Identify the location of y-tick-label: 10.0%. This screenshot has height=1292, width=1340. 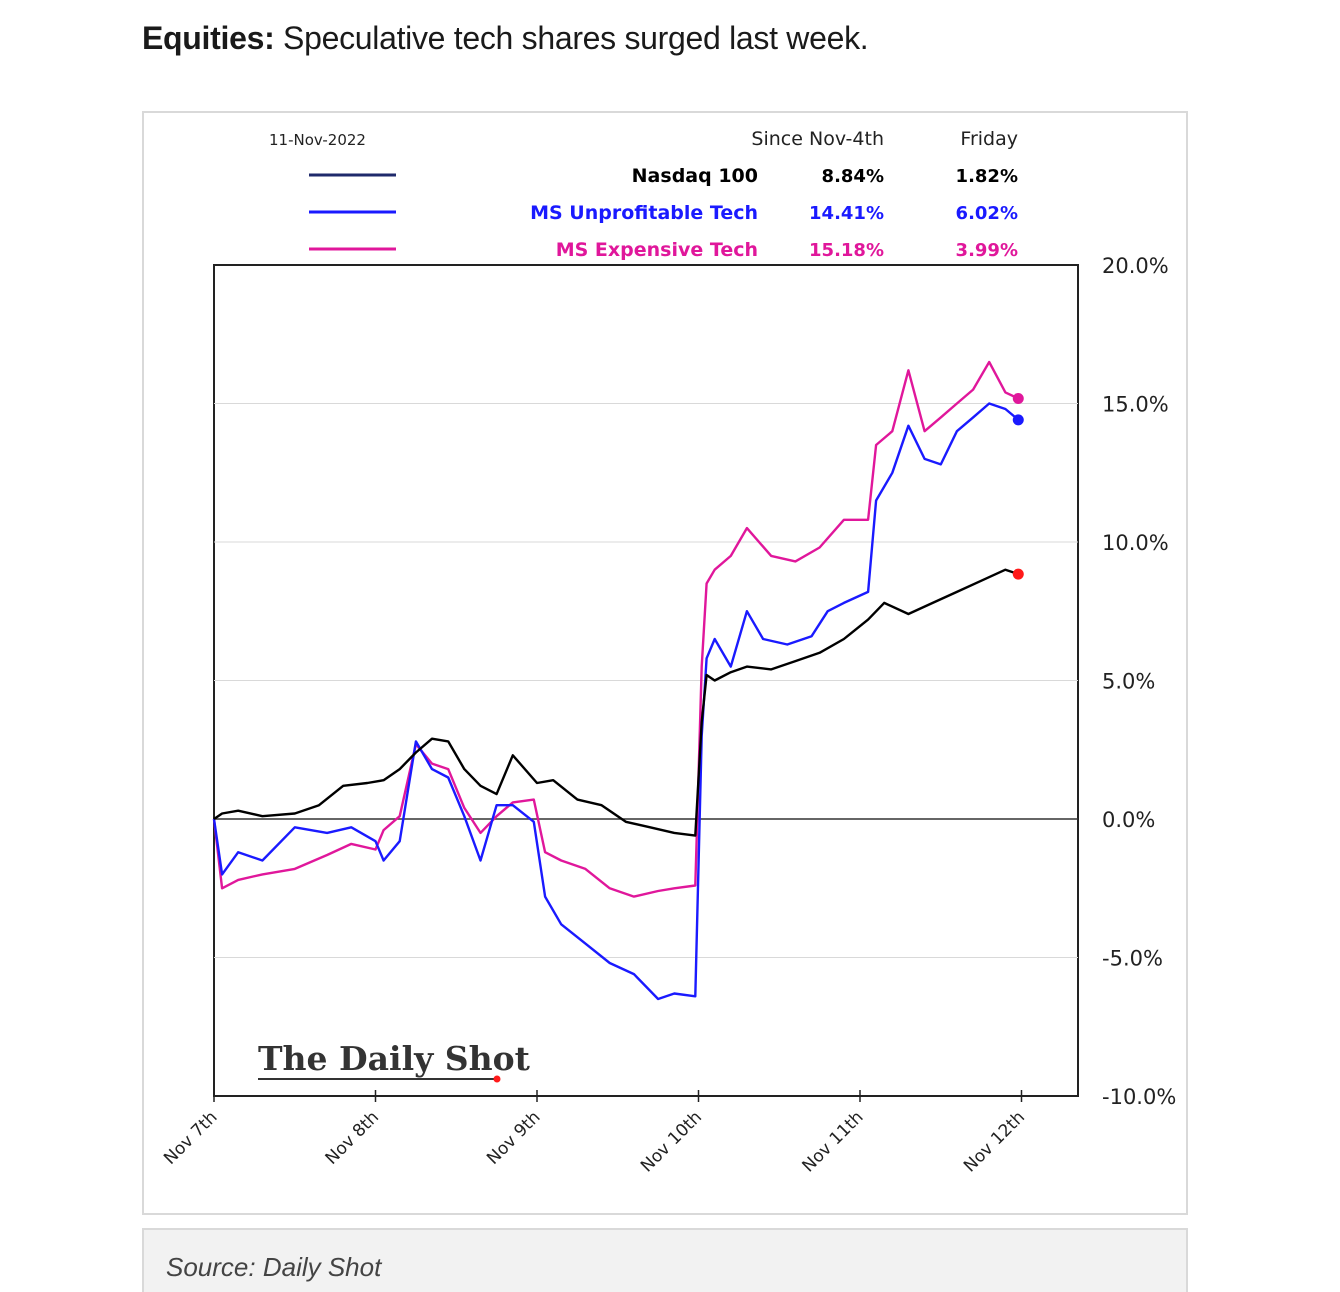
(1135, 543).